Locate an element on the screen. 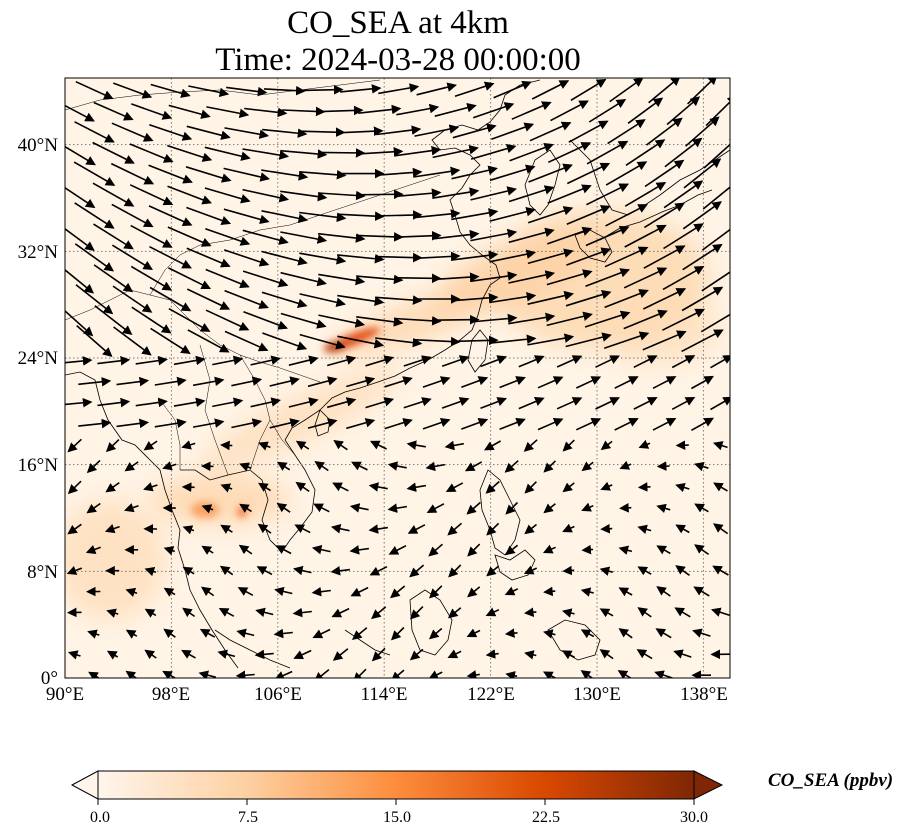  lat-tick-label: 0° is located at coordinates (49, 678).